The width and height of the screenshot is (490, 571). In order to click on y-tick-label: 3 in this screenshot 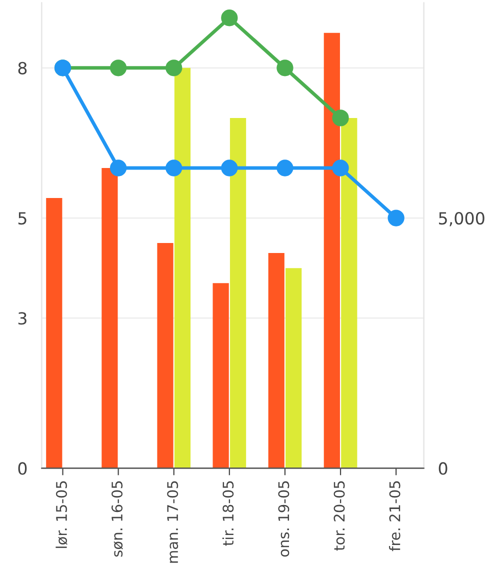, I will do `click(22, 318)`.